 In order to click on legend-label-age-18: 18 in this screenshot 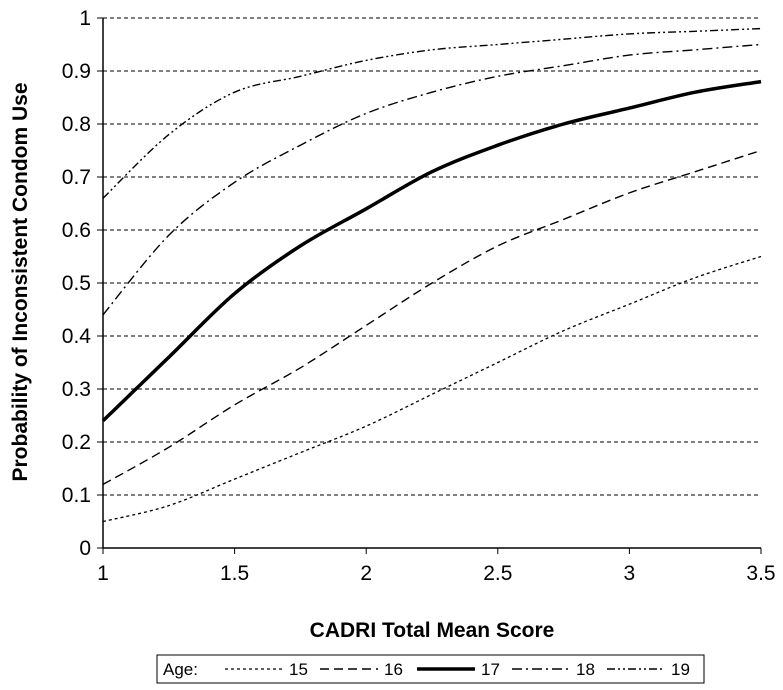, I will do `click(585, 669)`.